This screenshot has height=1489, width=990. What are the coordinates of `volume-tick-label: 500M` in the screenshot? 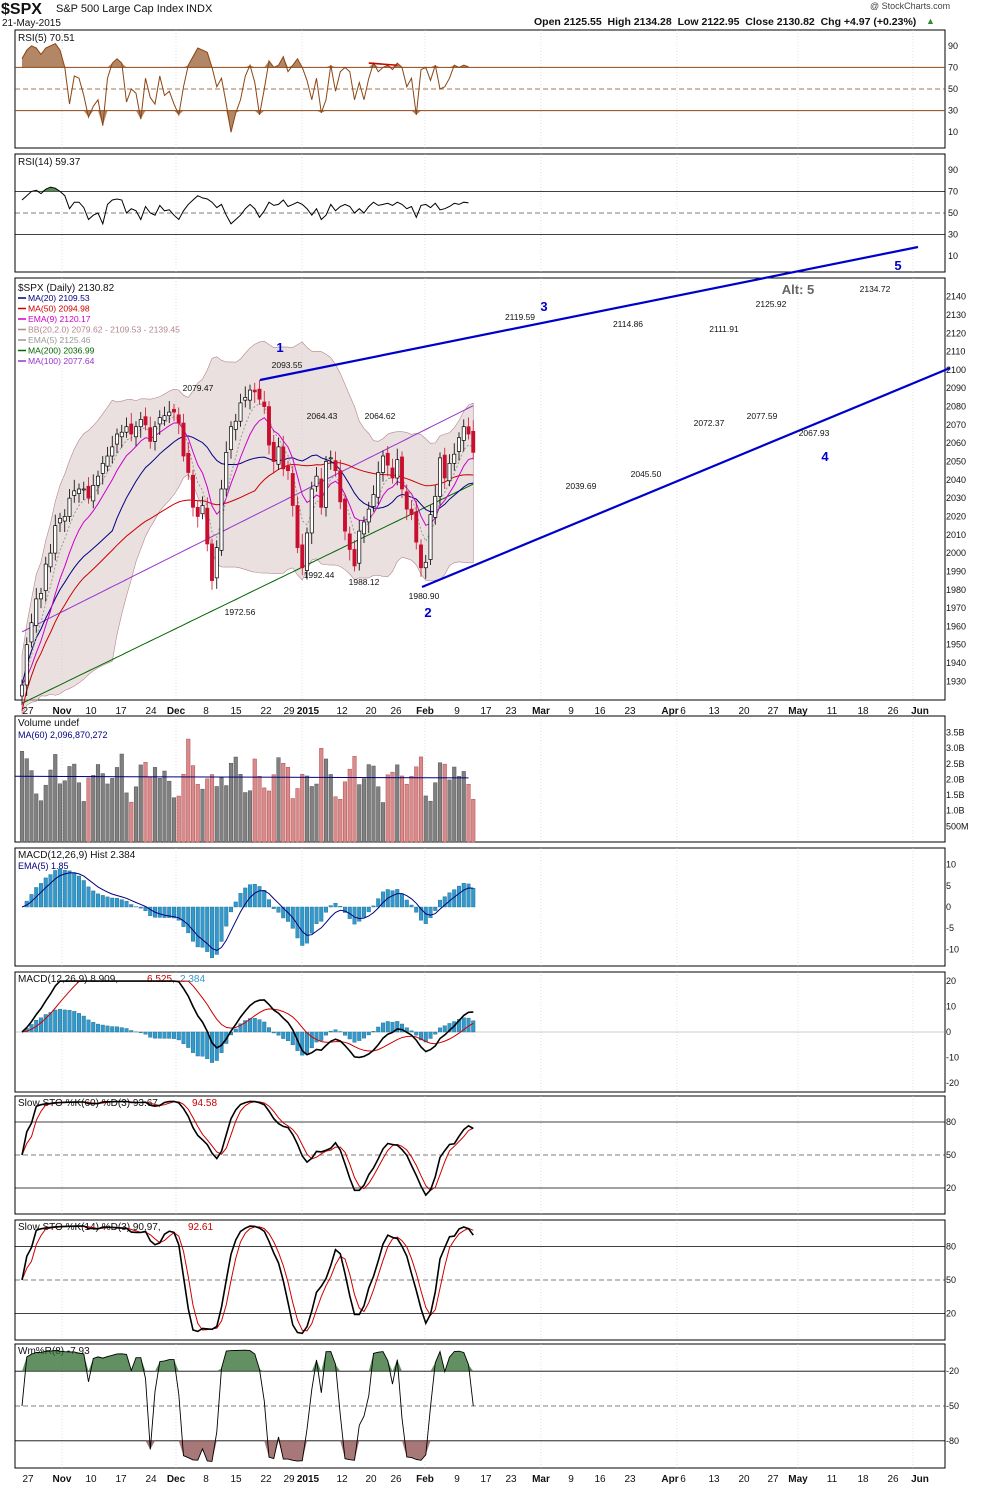 It's located at (957, 826).